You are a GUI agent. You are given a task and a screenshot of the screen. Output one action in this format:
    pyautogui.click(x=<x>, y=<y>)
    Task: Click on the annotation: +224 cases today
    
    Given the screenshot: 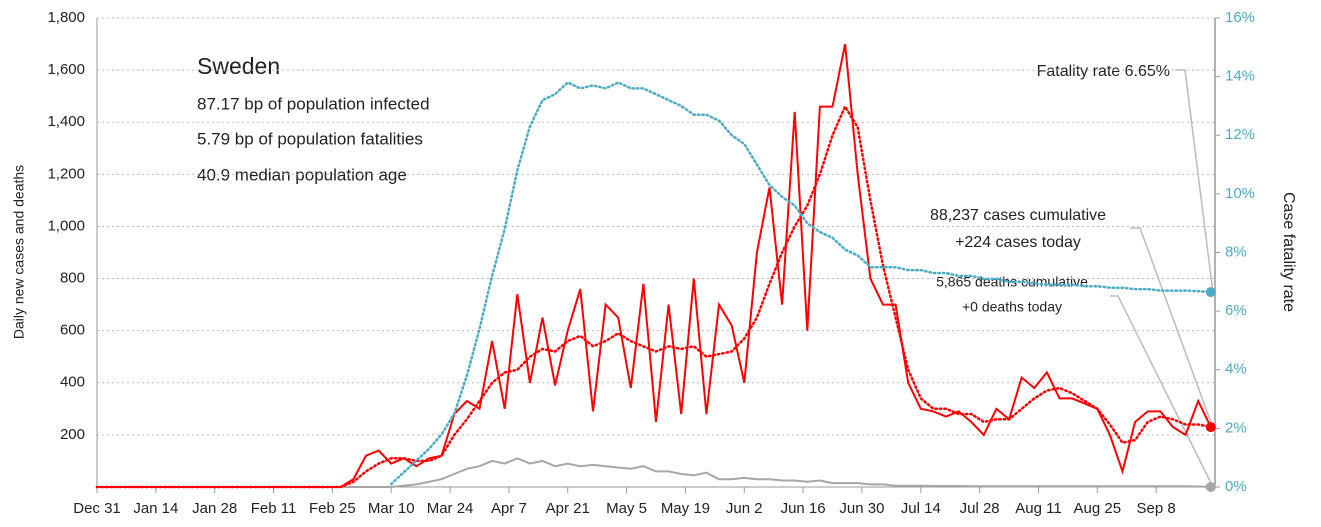 What is the action you would take?
    pyautogui.click(x=1018, y=242)
    